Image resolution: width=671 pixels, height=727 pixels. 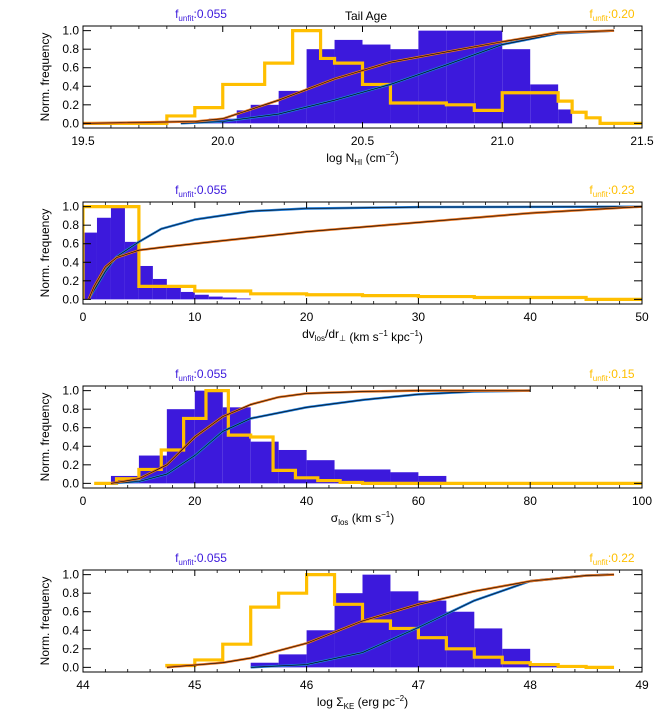 I want to click on x-axis-label: σlos (km s−1), so click(x=362, y=518).